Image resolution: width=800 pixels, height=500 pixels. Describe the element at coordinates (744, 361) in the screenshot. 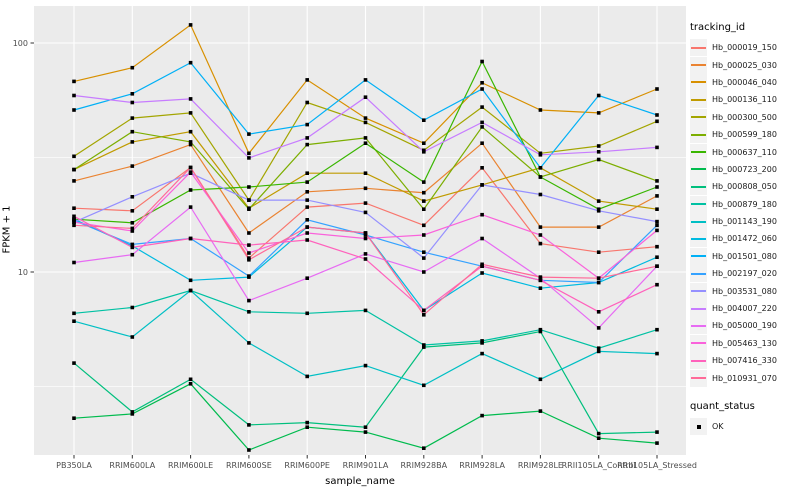

I see `legend-entry-label: Hb_007416_330` at that location.